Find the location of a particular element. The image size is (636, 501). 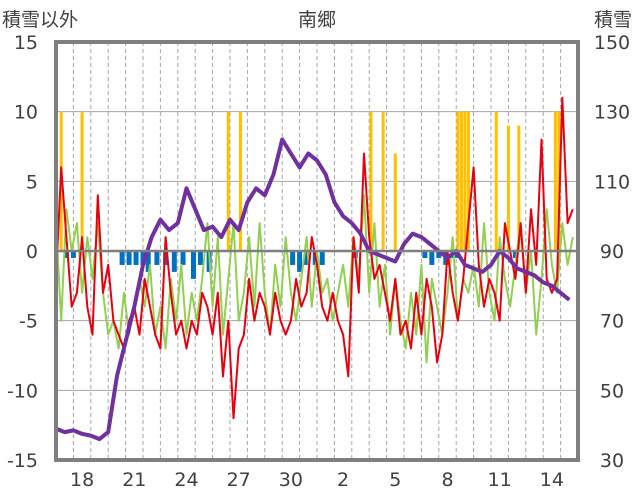

x-axis: 18 21 24 27 30 2 5 8 11 14 is located at coordinates (317, 480).